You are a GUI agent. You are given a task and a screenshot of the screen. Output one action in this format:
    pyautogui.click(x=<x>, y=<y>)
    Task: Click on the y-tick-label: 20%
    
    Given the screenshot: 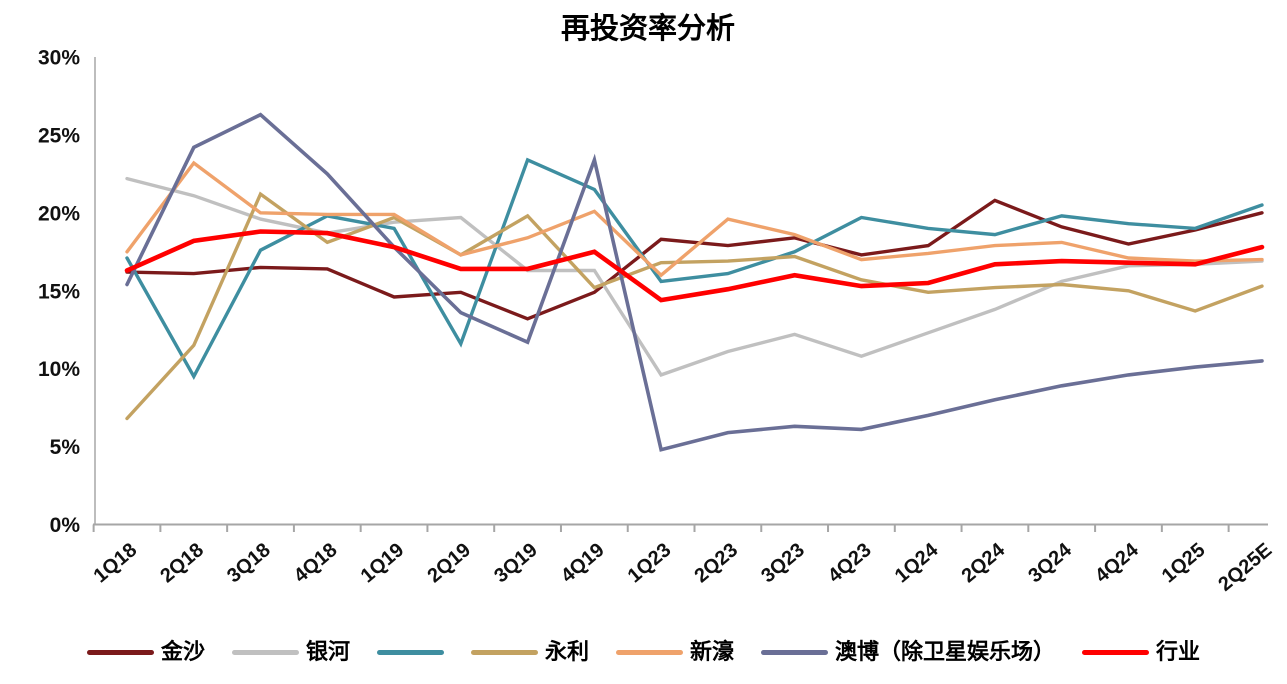 What is the action you would take?
    pyautogui.click(x=59, y=213)
    